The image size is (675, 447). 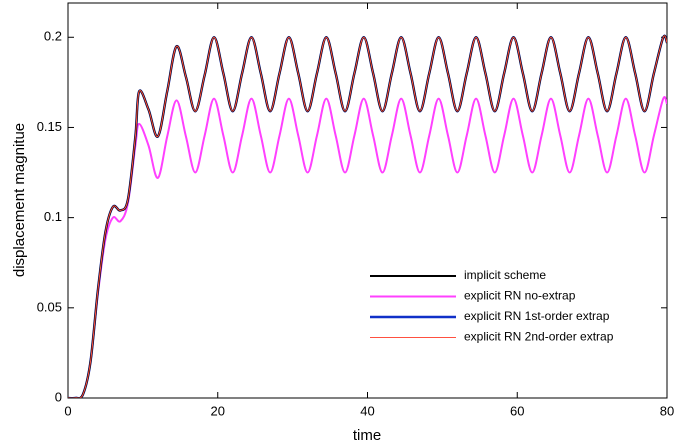 What do you see at coordinates (667, 410) in the screenshot?
I see `x-tick-label: 80` at bounding box center [667, 410].